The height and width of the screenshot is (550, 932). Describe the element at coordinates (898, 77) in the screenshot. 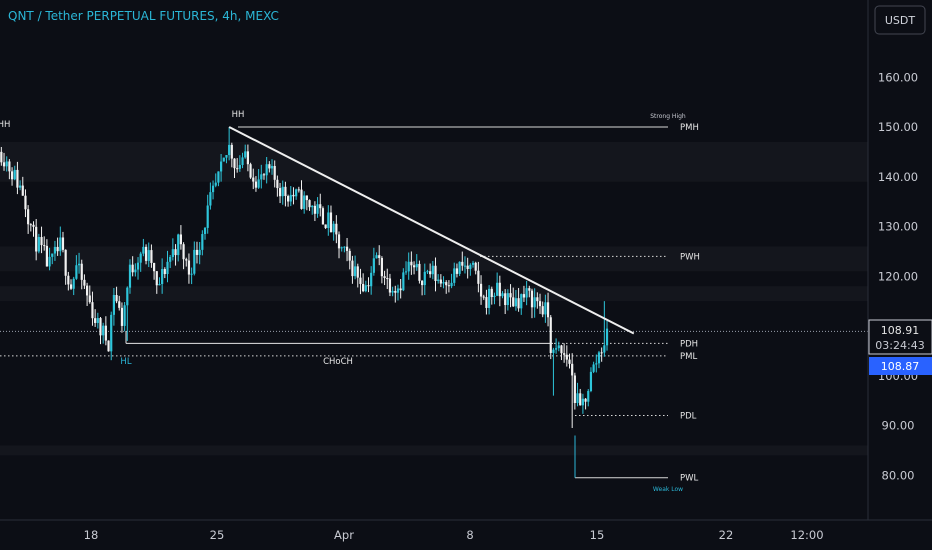

I see `price-tick-label: 160.00` at that location.